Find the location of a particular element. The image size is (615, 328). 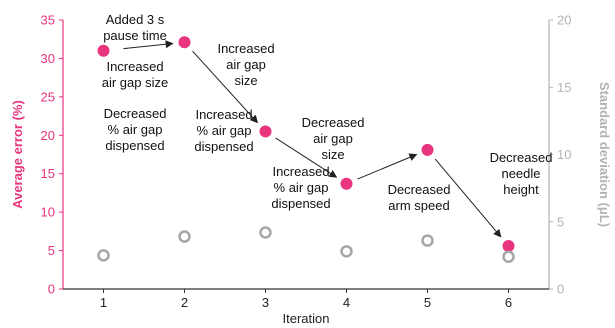

annotation-text: Decreased arm speed is located at coordinates (419, 197).